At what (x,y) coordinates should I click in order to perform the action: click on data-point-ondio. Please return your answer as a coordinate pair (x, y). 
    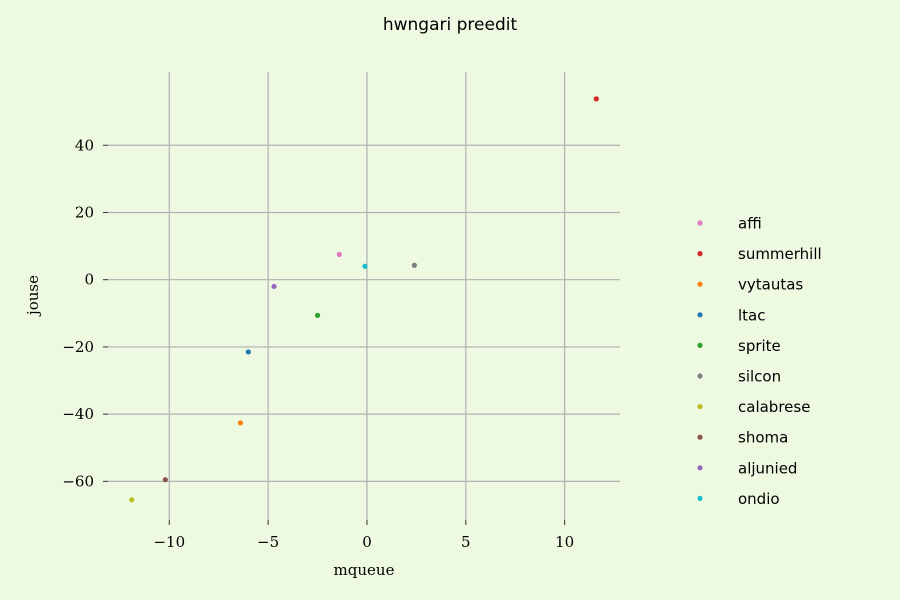
    Looking at the image, I should click on (365, 266).